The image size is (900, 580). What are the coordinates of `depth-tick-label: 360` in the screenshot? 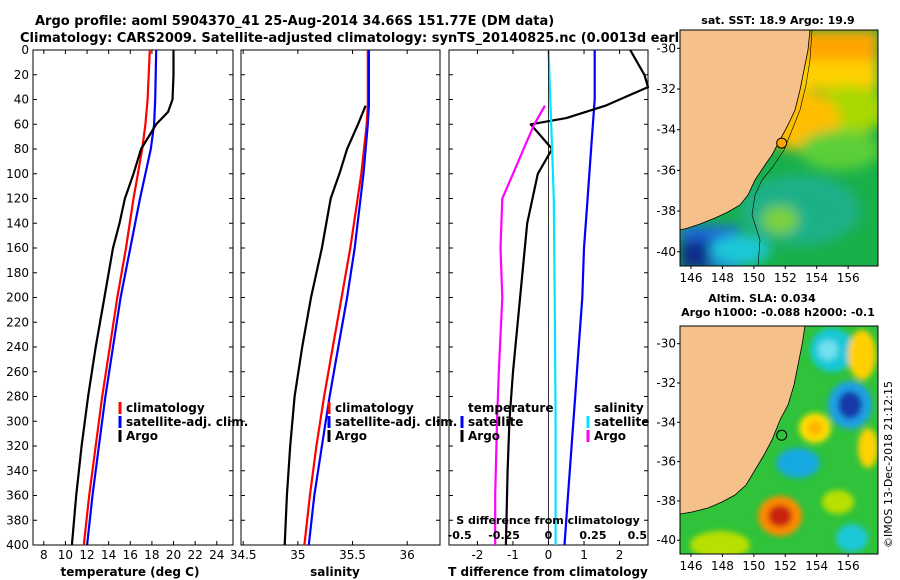 It's located at (17, 496).